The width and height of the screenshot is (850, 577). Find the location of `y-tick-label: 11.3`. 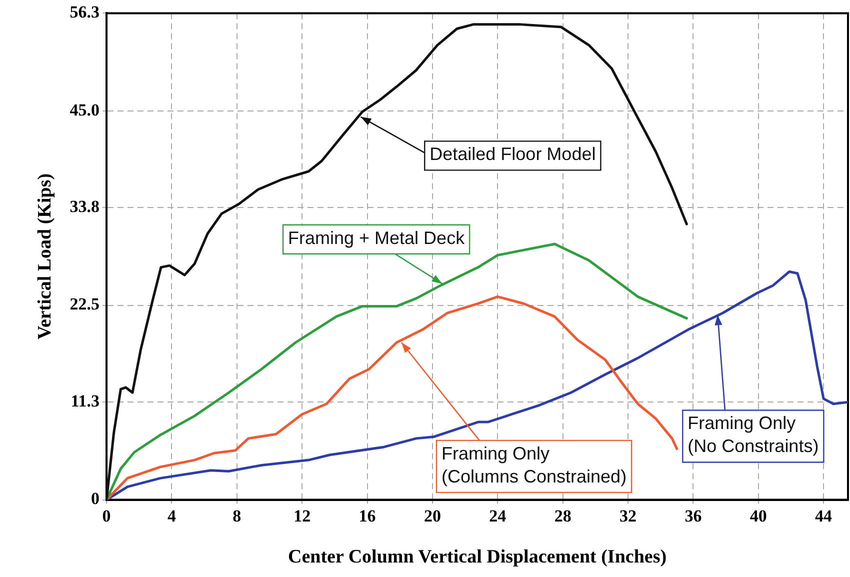

y-tick-label: 11.3 is located at coordinates (85, 401).